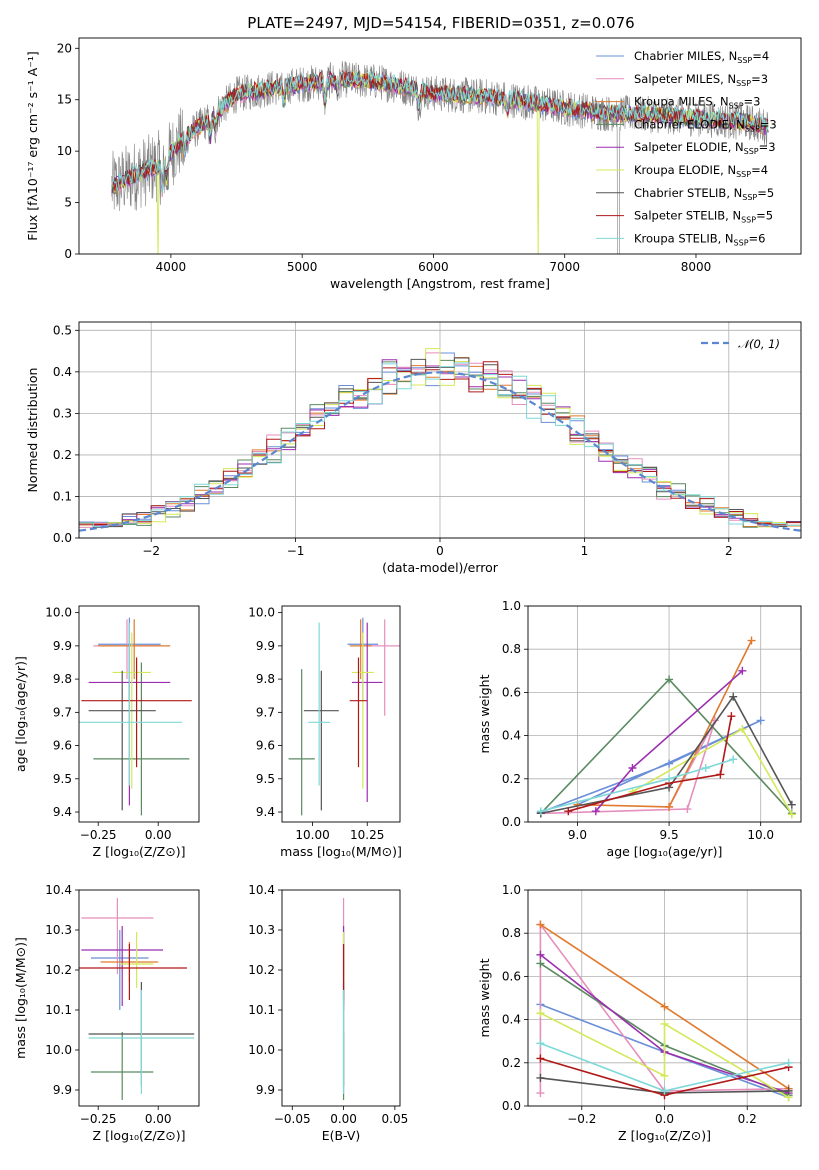  I want to click on y-tick-label: 0.0, so click(62, 538).